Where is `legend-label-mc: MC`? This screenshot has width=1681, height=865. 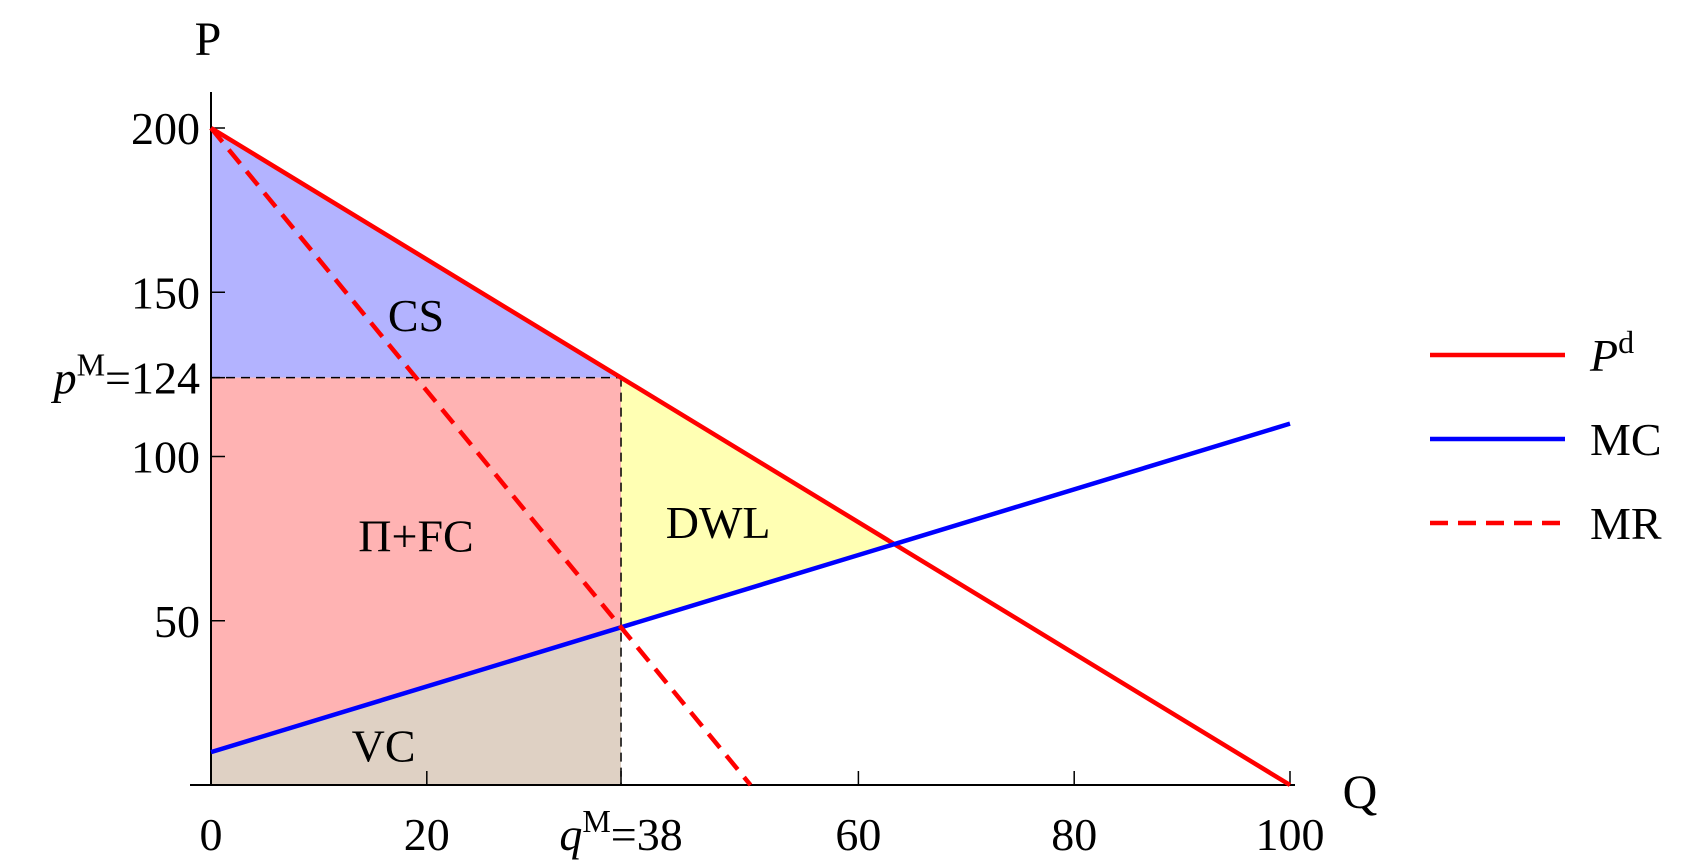 legend-label-mc: MC is located at coordinates (1626, 439).